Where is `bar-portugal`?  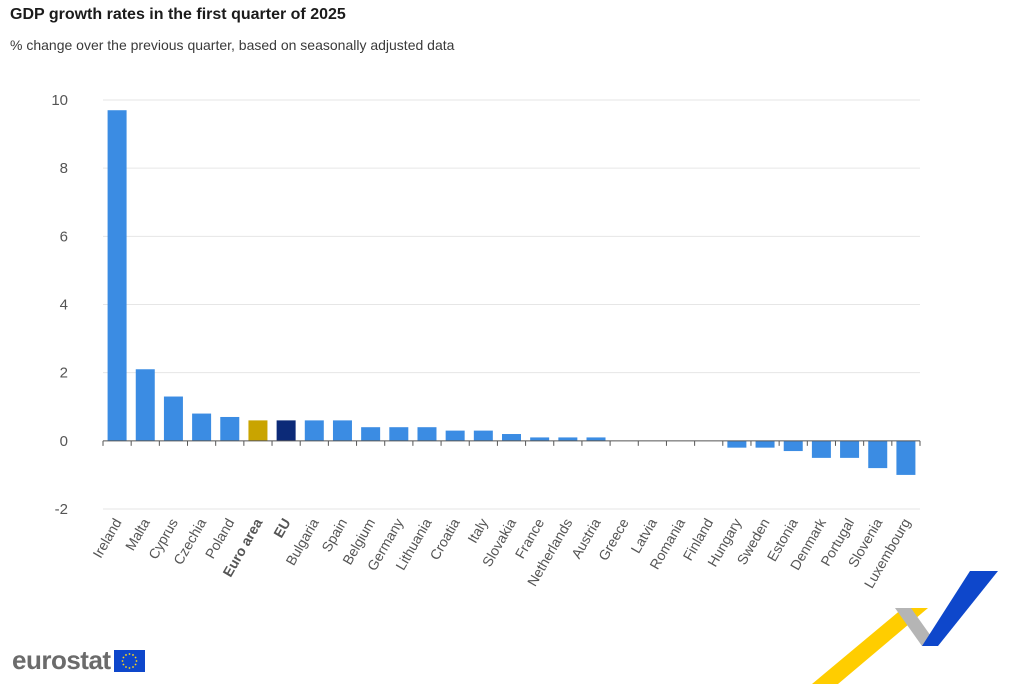 bar-portugal is located at coordinates (850, 449).